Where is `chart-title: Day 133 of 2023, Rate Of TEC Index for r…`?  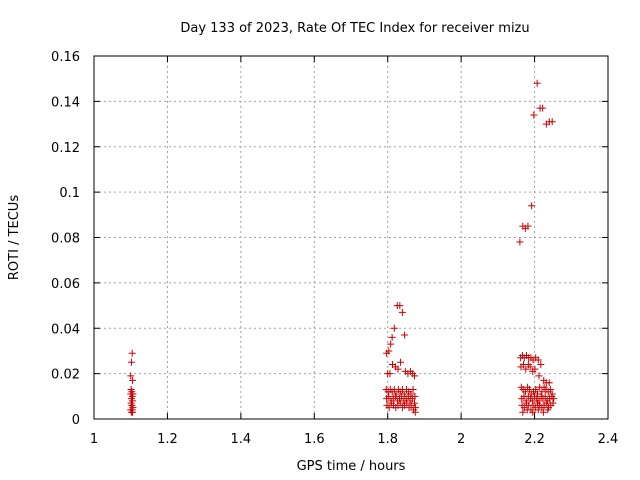 chart-title: Day 133 of 2023, Rate Of TEC Index for r… is located at coordinates (354, 28).